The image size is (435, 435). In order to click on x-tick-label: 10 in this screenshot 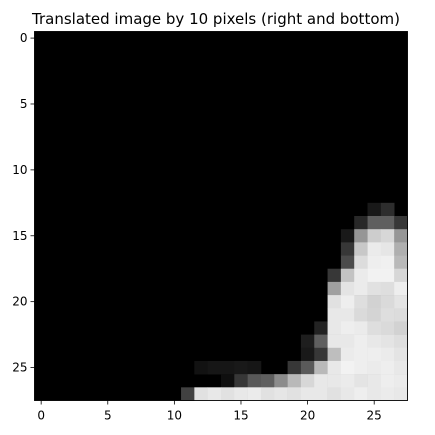, I will do `click(174, 416)`.